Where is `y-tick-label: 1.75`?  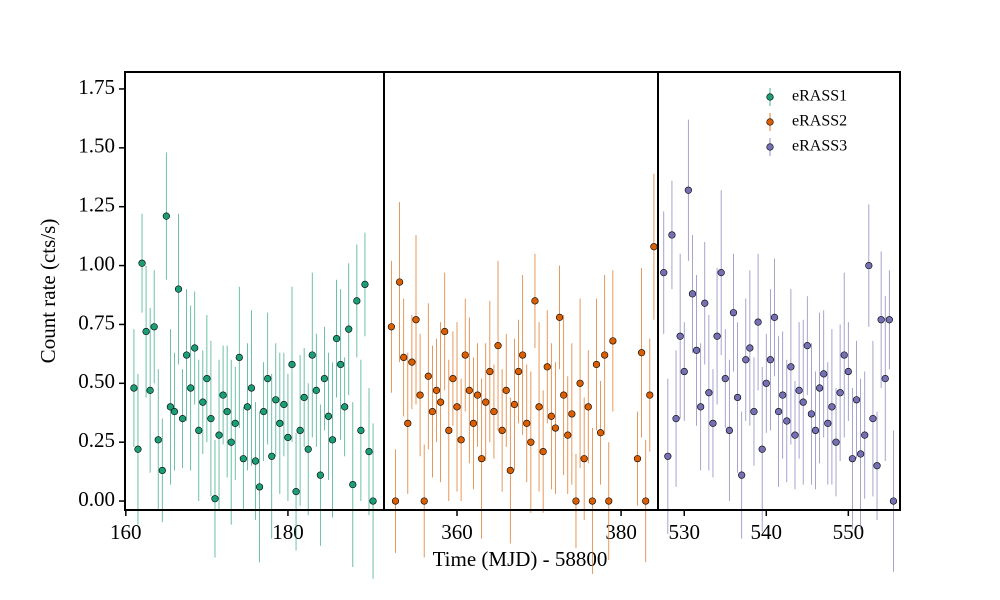
y-tick-label: 1.75 is located at coordinates (96, 87).